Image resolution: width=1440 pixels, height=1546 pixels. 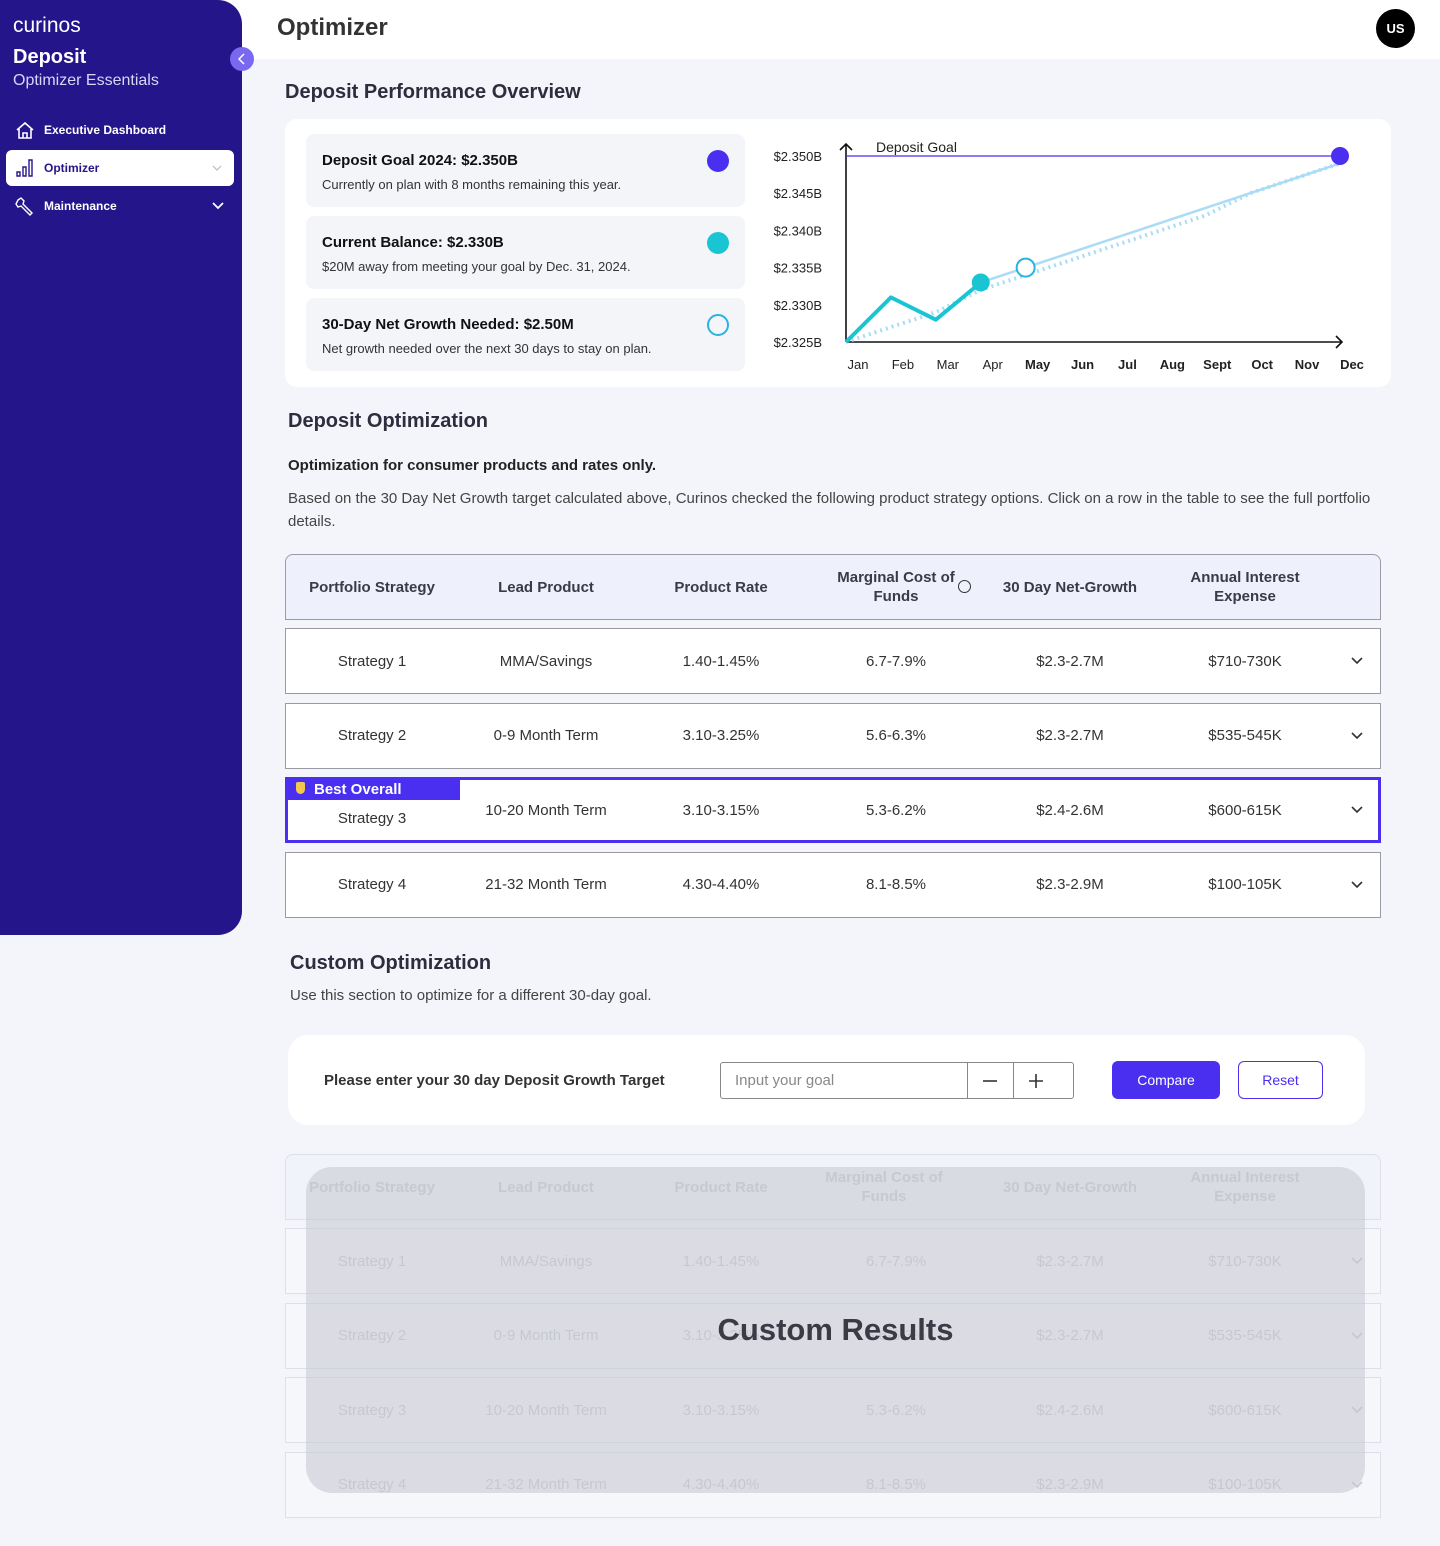 I want to click on table-cell: $600-615K, so click(x=1245, y=810).